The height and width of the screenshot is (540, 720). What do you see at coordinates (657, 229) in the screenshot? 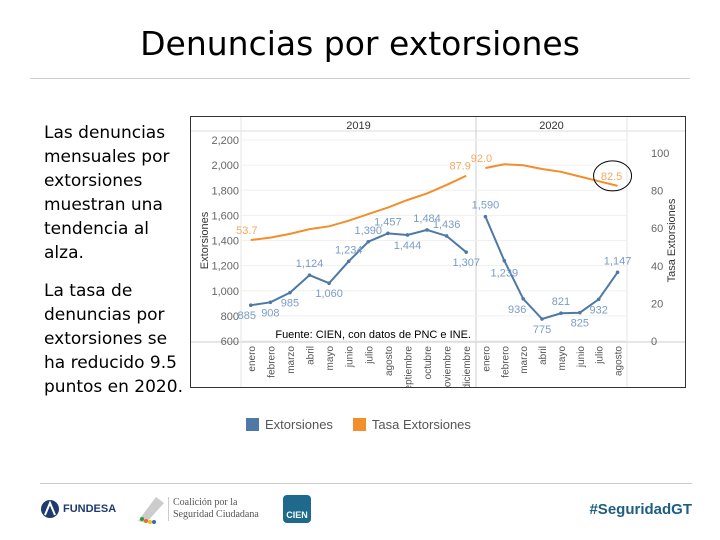
I see `y2-tick-label: 60` at bounding box center [657, 229].